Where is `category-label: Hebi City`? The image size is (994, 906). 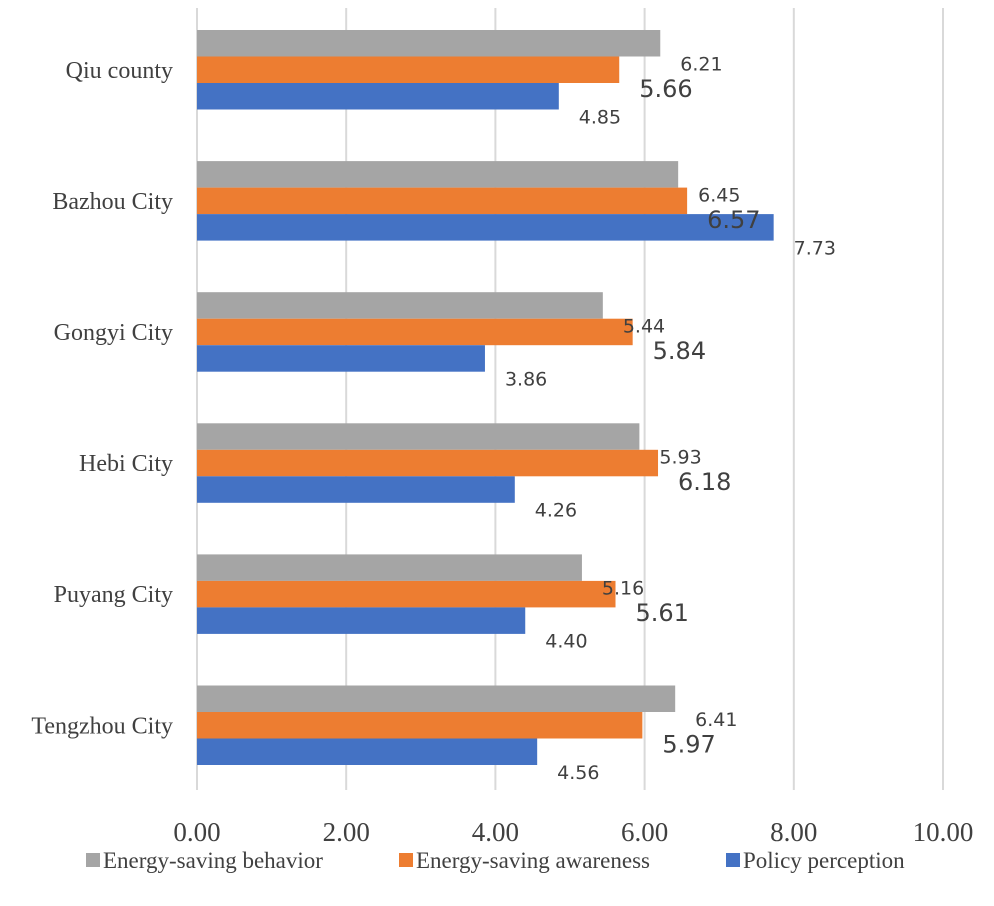
category-label: Hebi City is located at coordinates (126, 464).